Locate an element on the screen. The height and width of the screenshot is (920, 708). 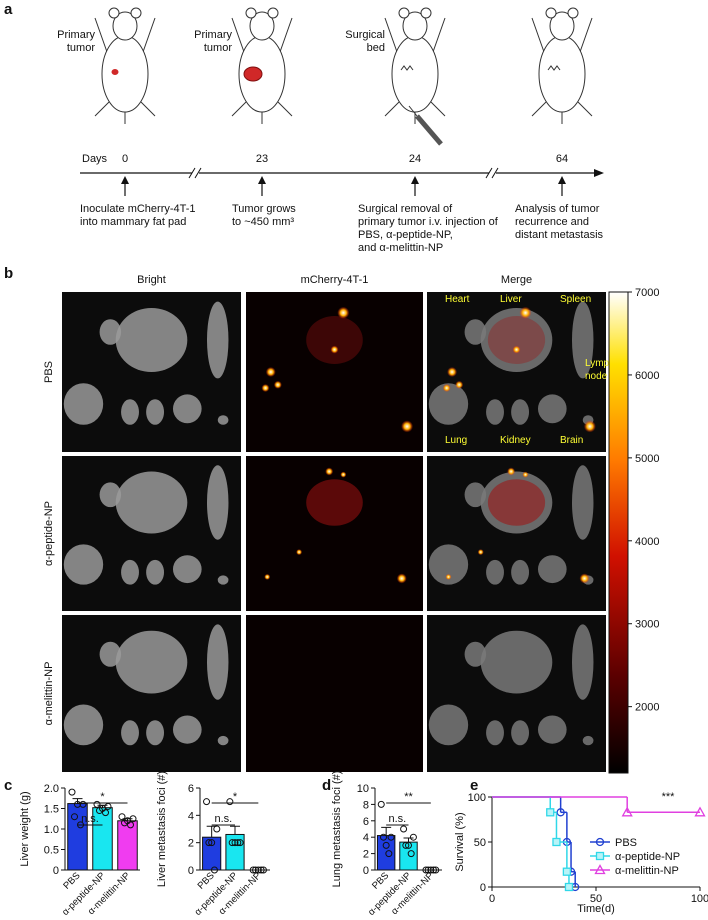
syringe is located at coordinates (429, 130).